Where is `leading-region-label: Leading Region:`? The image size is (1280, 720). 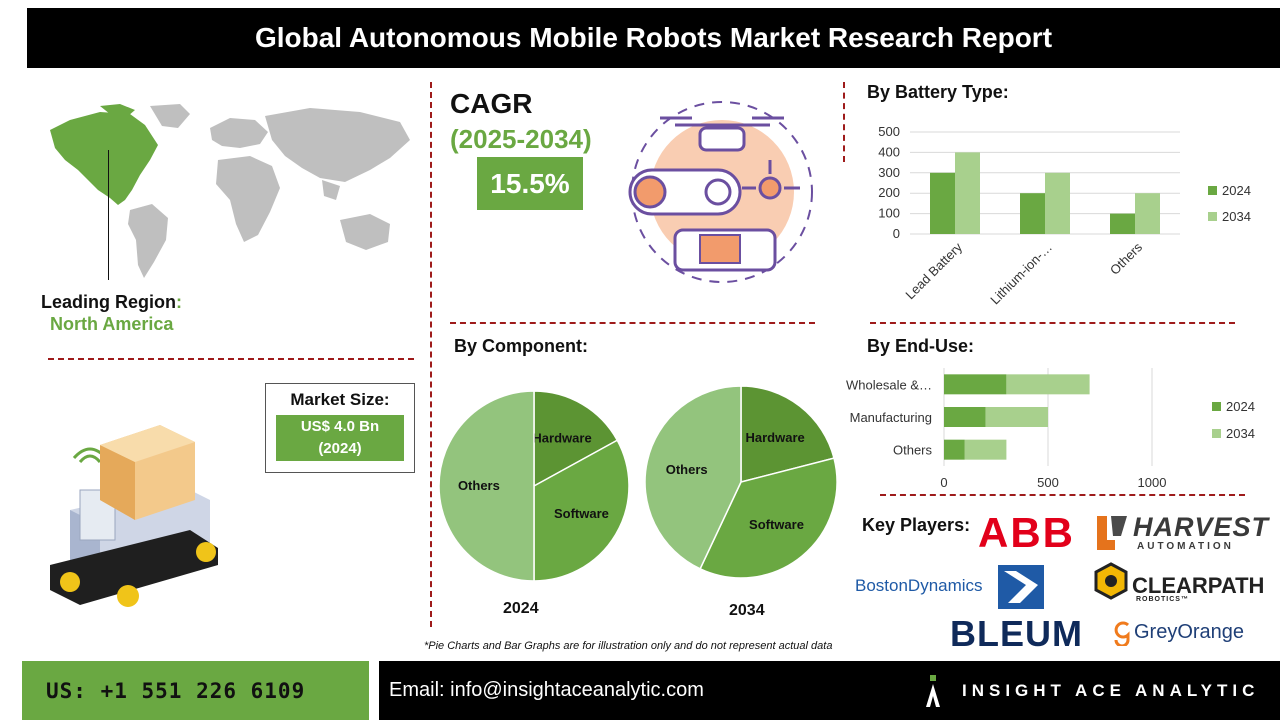
leading-region-label: Leading Region: is located at coordinates (111, 302).